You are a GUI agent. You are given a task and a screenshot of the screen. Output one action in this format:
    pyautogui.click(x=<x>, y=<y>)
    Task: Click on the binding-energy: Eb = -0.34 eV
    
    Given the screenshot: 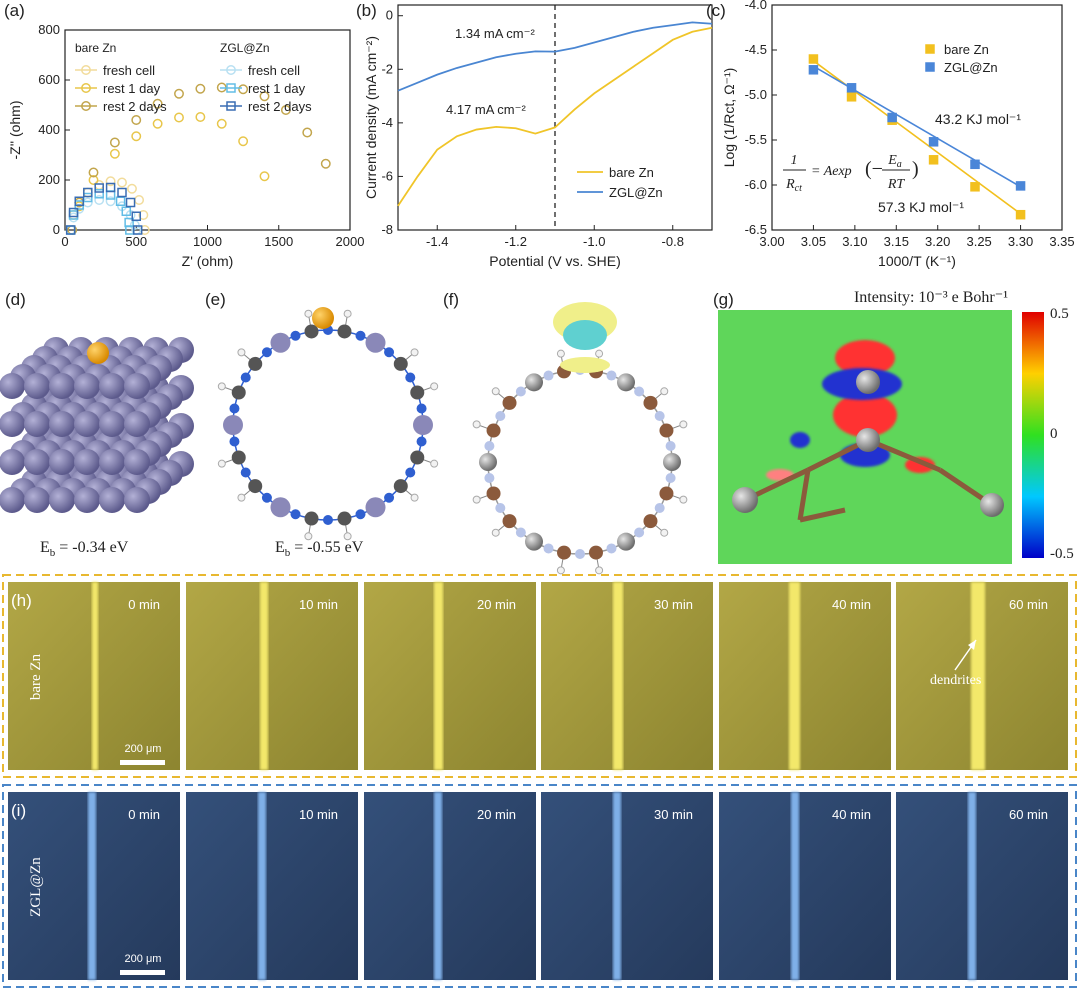 What is the action you would take?
    pyautogui.click(x=84, y=549)
    